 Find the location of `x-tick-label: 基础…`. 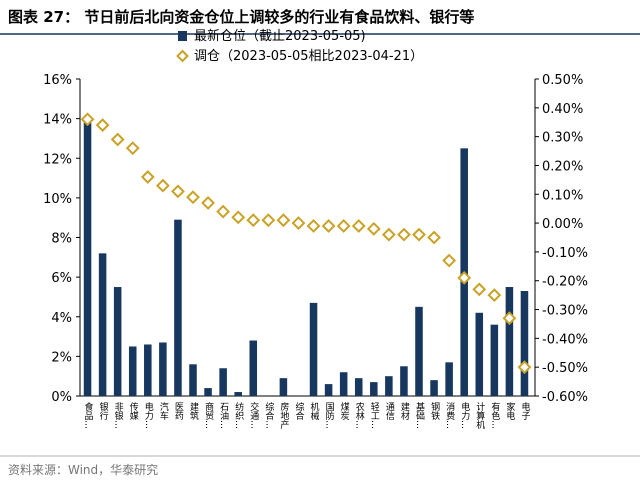

x-tick-label: 基础… is located at coordinates (419, 415).